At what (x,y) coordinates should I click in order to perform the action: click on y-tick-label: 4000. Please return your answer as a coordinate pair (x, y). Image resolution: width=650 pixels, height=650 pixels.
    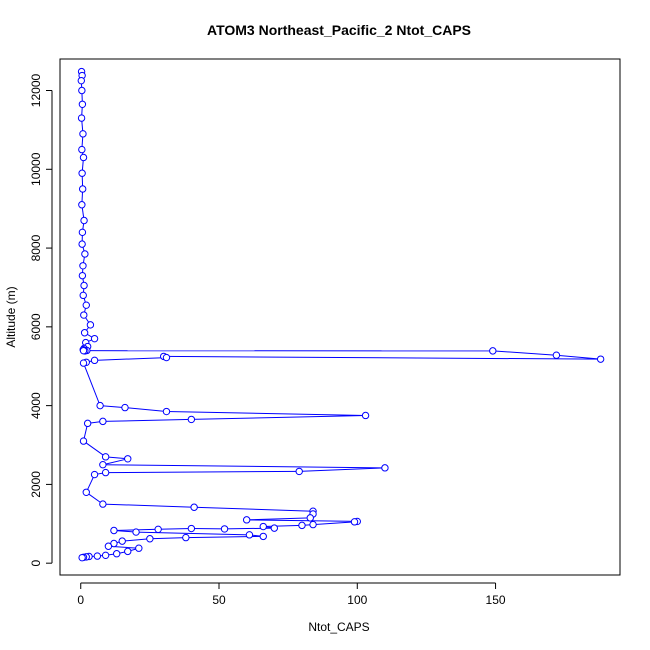
    Looking at the image, I should click on (36, 405).